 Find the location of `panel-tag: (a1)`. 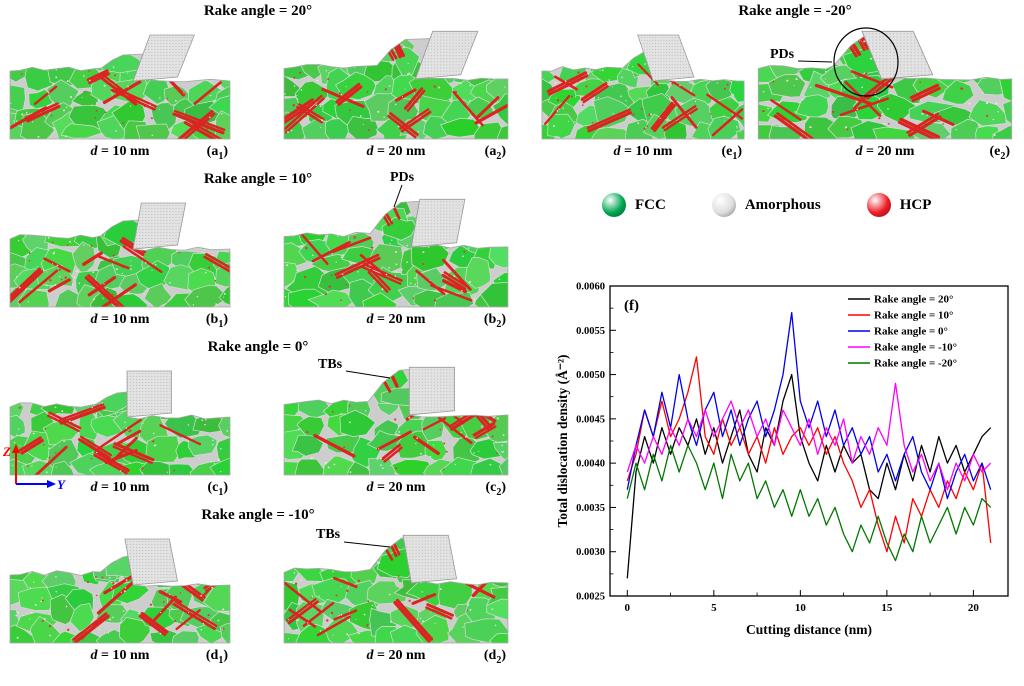

panel-tag: (a1) is located at coordinates (217, 153).